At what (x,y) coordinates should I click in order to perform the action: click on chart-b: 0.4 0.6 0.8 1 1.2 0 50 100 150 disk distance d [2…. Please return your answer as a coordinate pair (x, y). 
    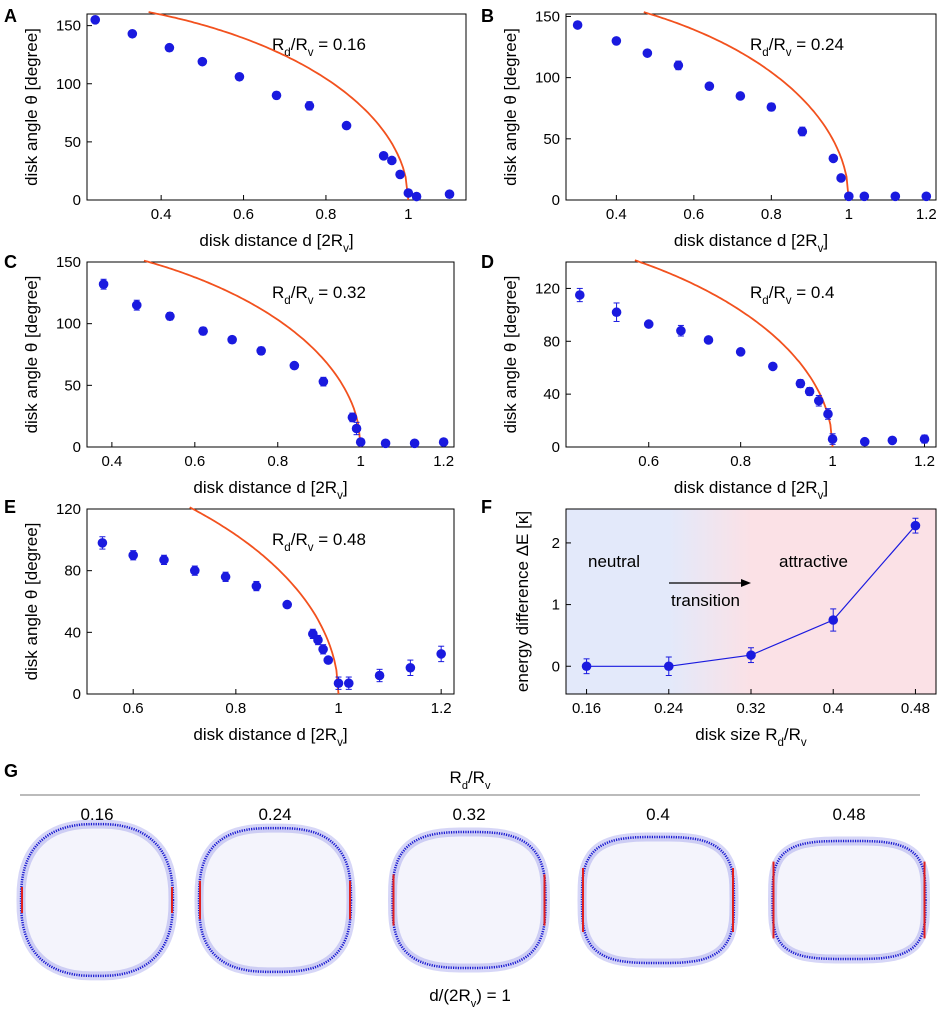
    Looking at the image, I should click on (719, 131).